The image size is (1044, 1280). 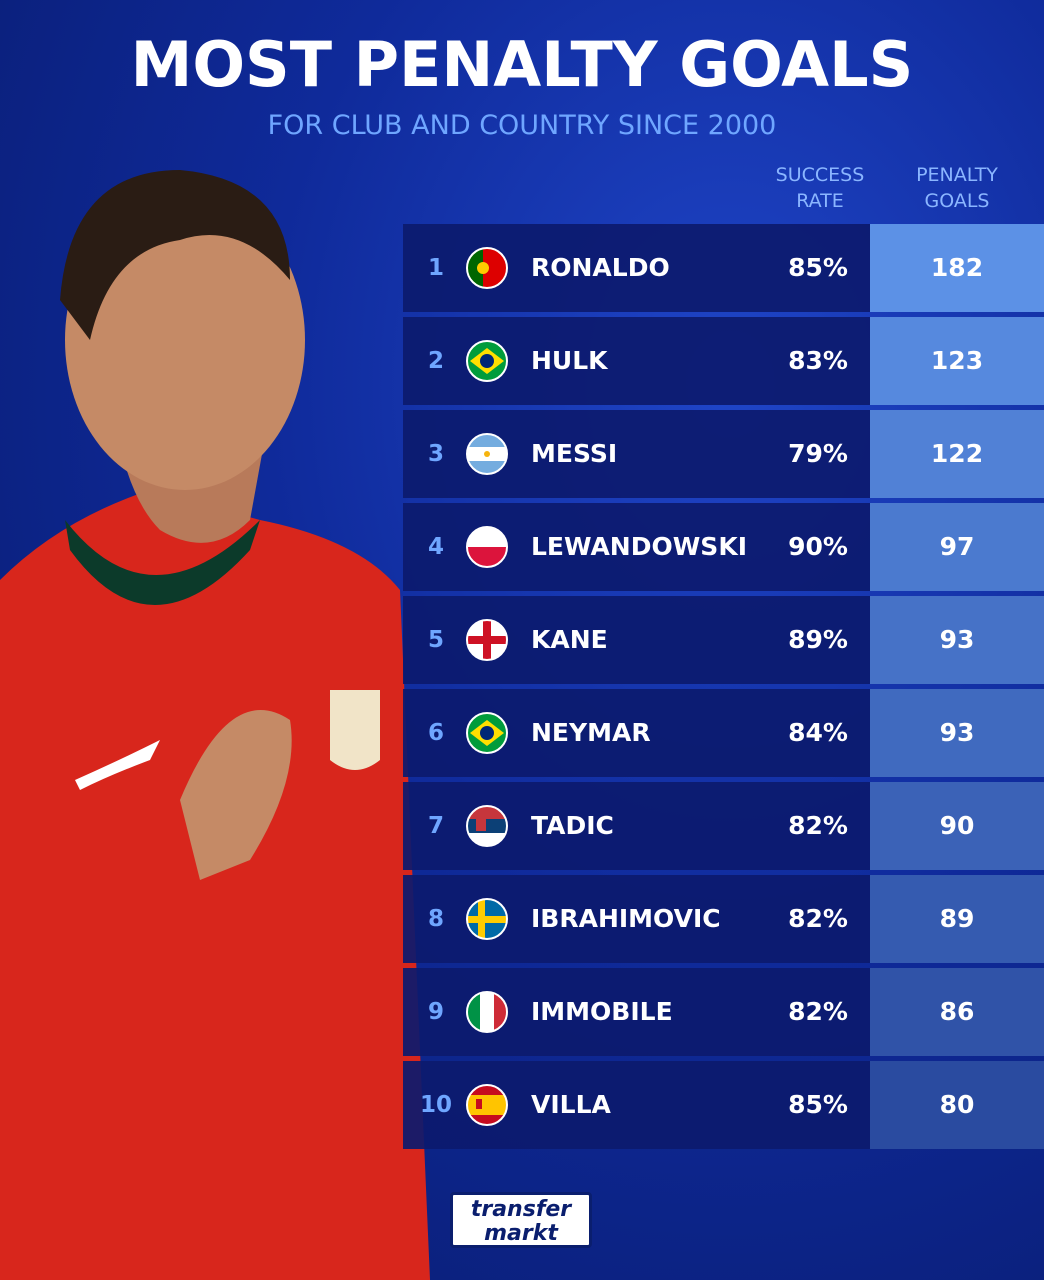 I want to click on success-rate: 83%, so click(x=818, y=360).